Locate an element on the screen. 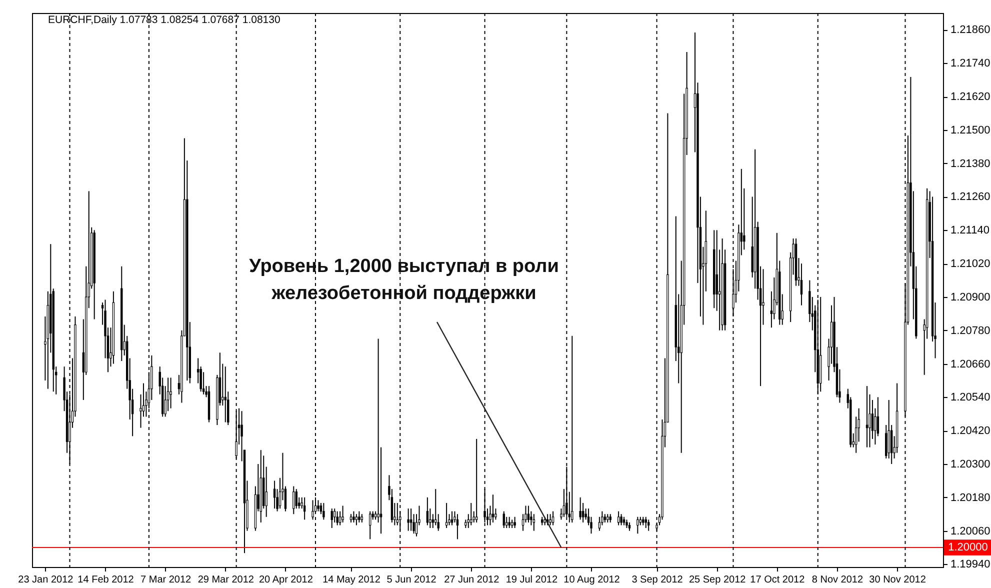 Image resolution: width=991 pixels, height=588 pixels. x-tick-label: 3 Sep 2012 is located at coordinates (658, 580).